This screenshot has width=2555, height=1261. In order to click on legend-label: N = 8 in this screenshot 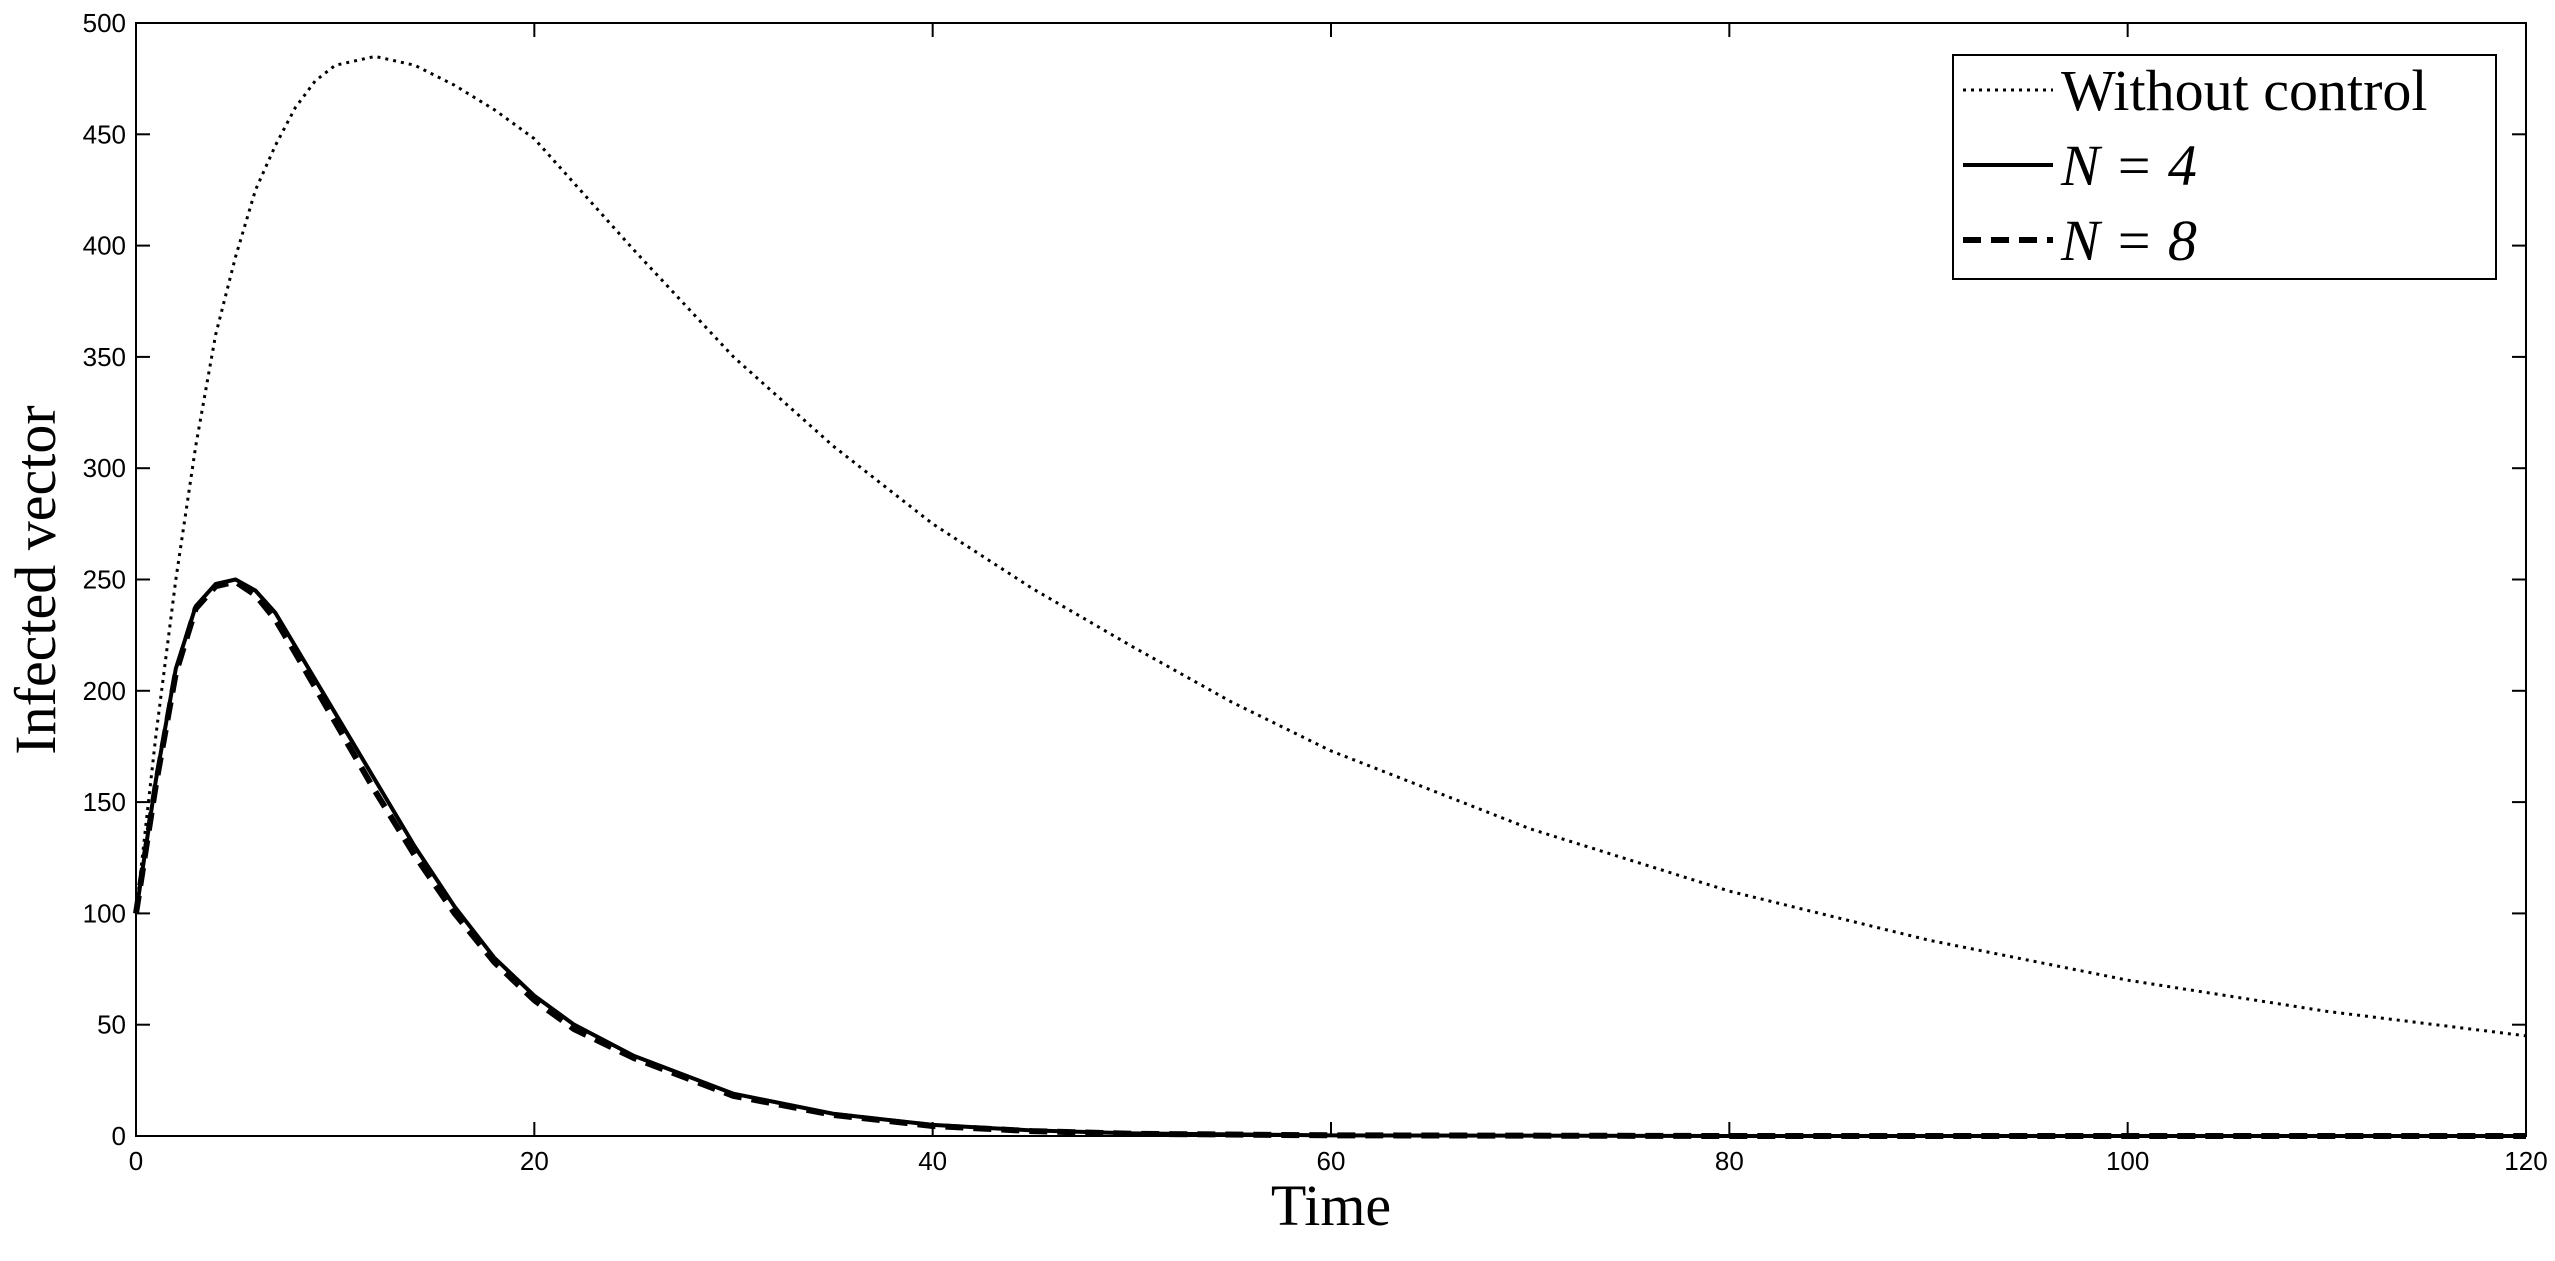, I will do `click(2128, 240)`.